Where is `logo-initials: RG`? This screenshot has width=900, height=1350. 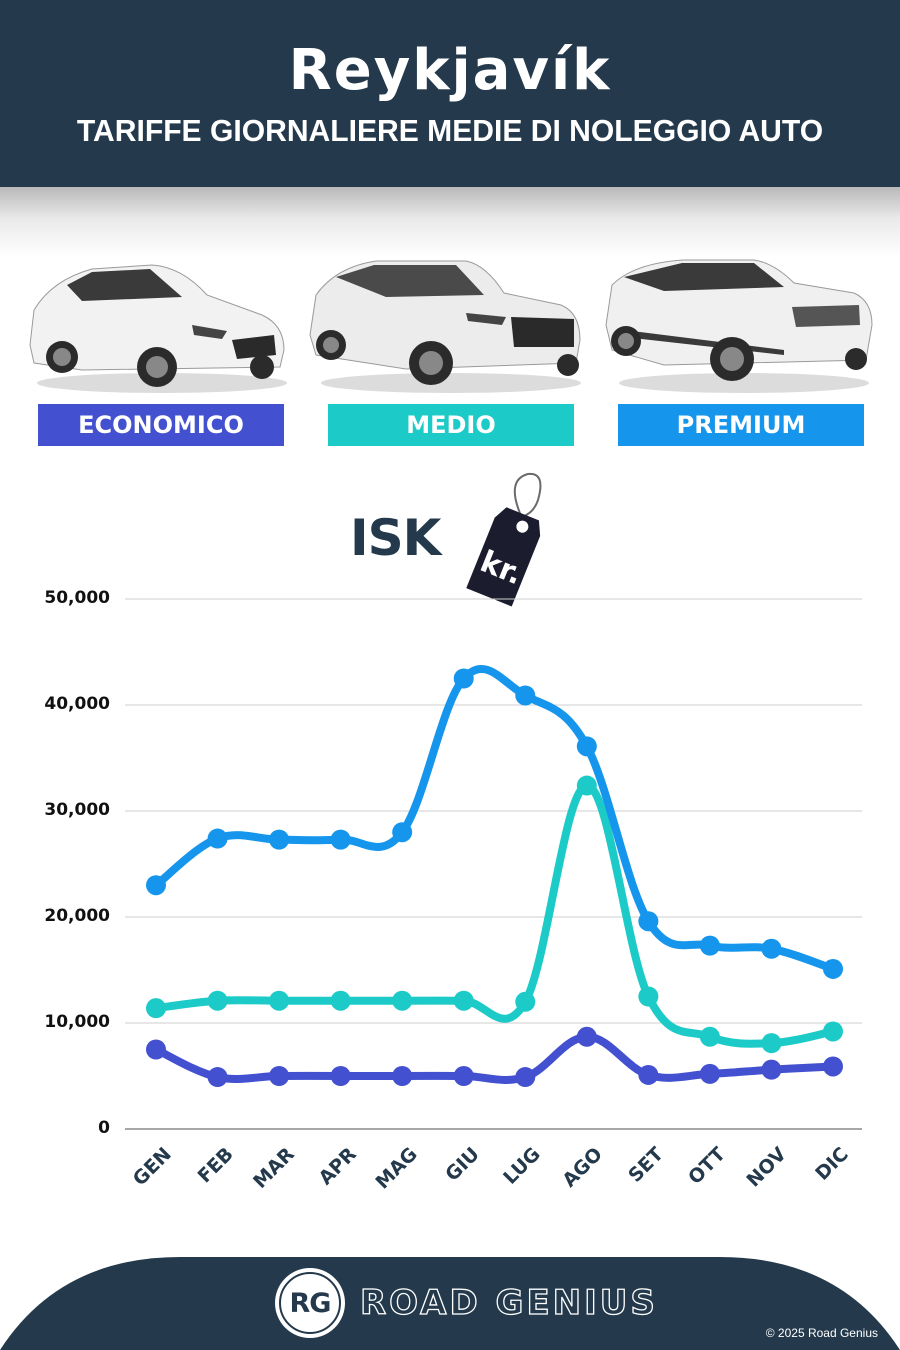
logo-initials: RG is located at coordinates (310, 1303).